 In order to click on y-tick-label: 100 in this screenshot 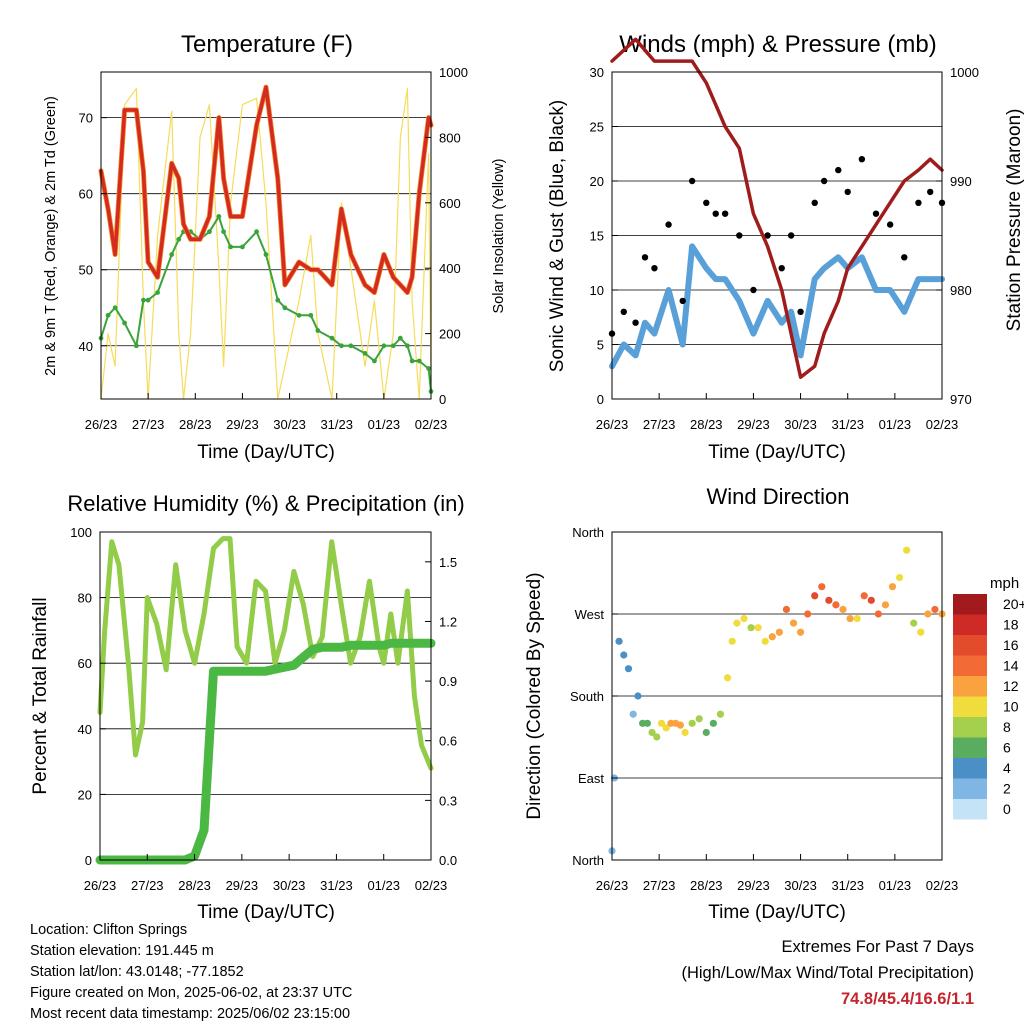, I will do `click(81, 532)`.